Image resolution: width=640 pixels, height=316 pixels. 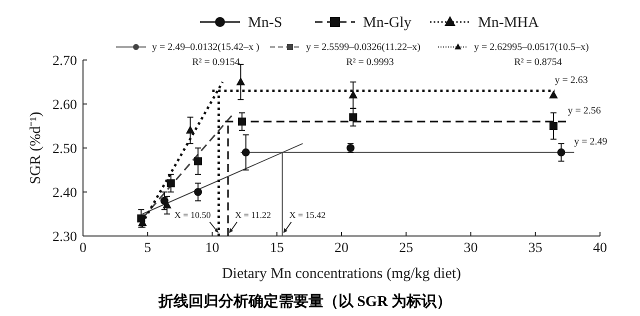 I want to click on legend-label: Mn-Gly, so click(x=387, y=23).